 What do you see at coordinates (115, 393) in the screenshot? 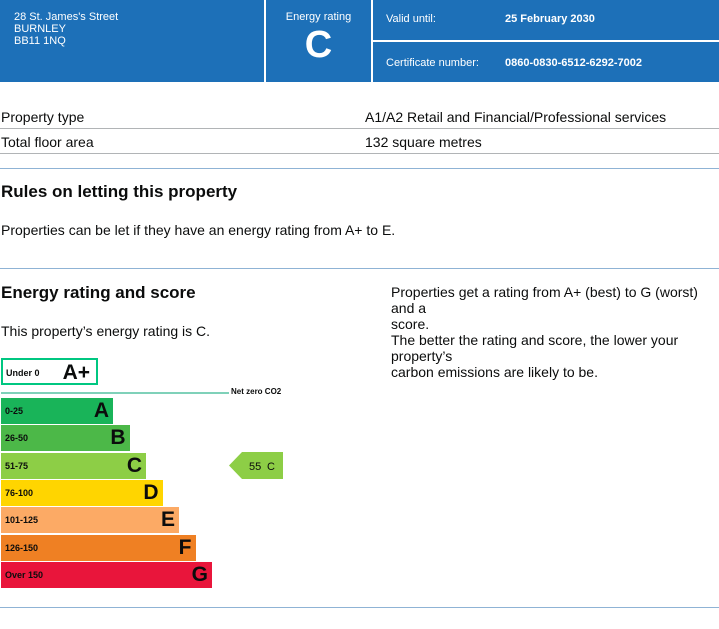
I see `net-zero-line` at bounding box center [115, 393].